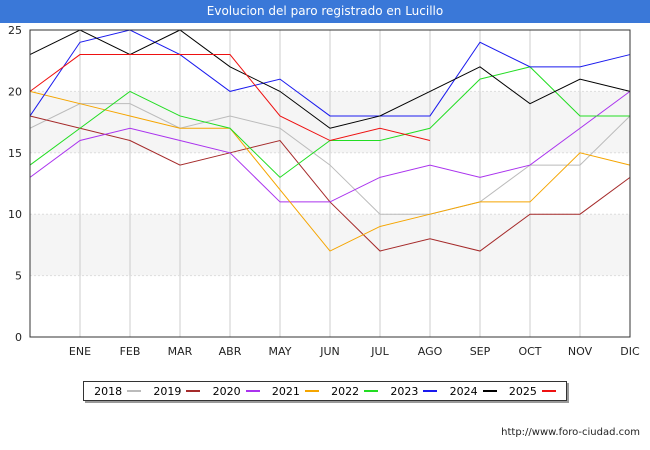  What do you see at coordinates (18, 276) in the screenshot?
I see `y-tick-label: 5` at bounding box center [18, 276].